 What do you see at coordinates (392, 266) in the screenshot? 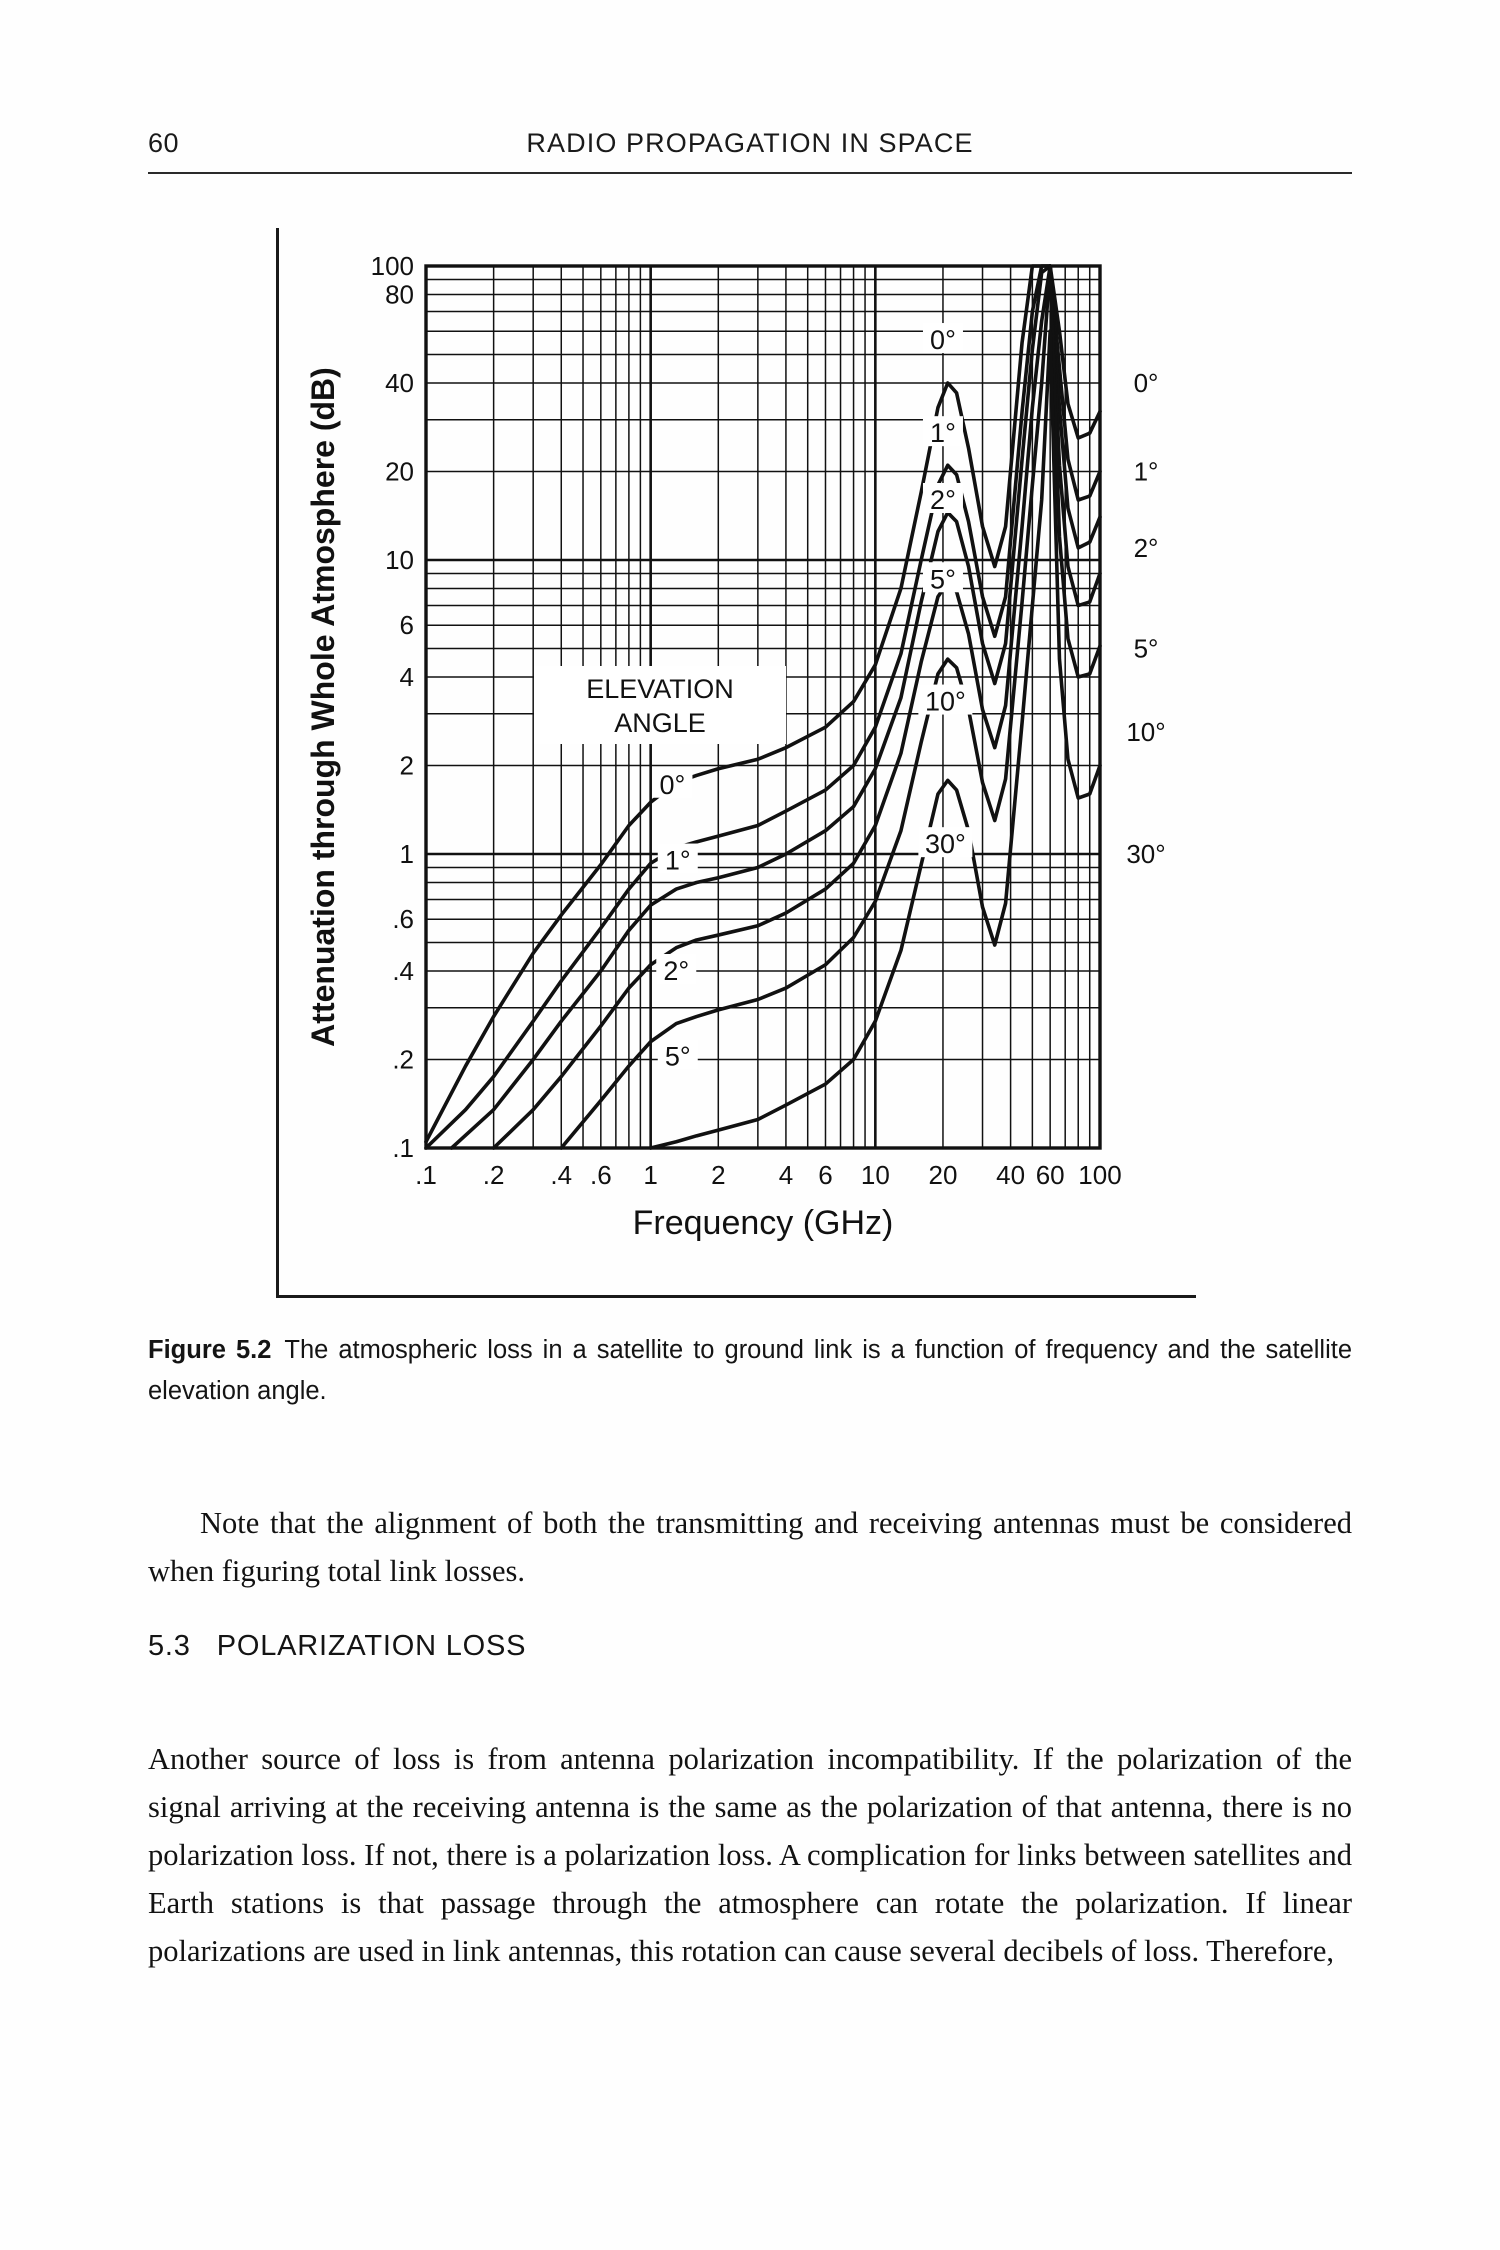
I see `y-tick-label: 100` at bounding box center [392, 266].